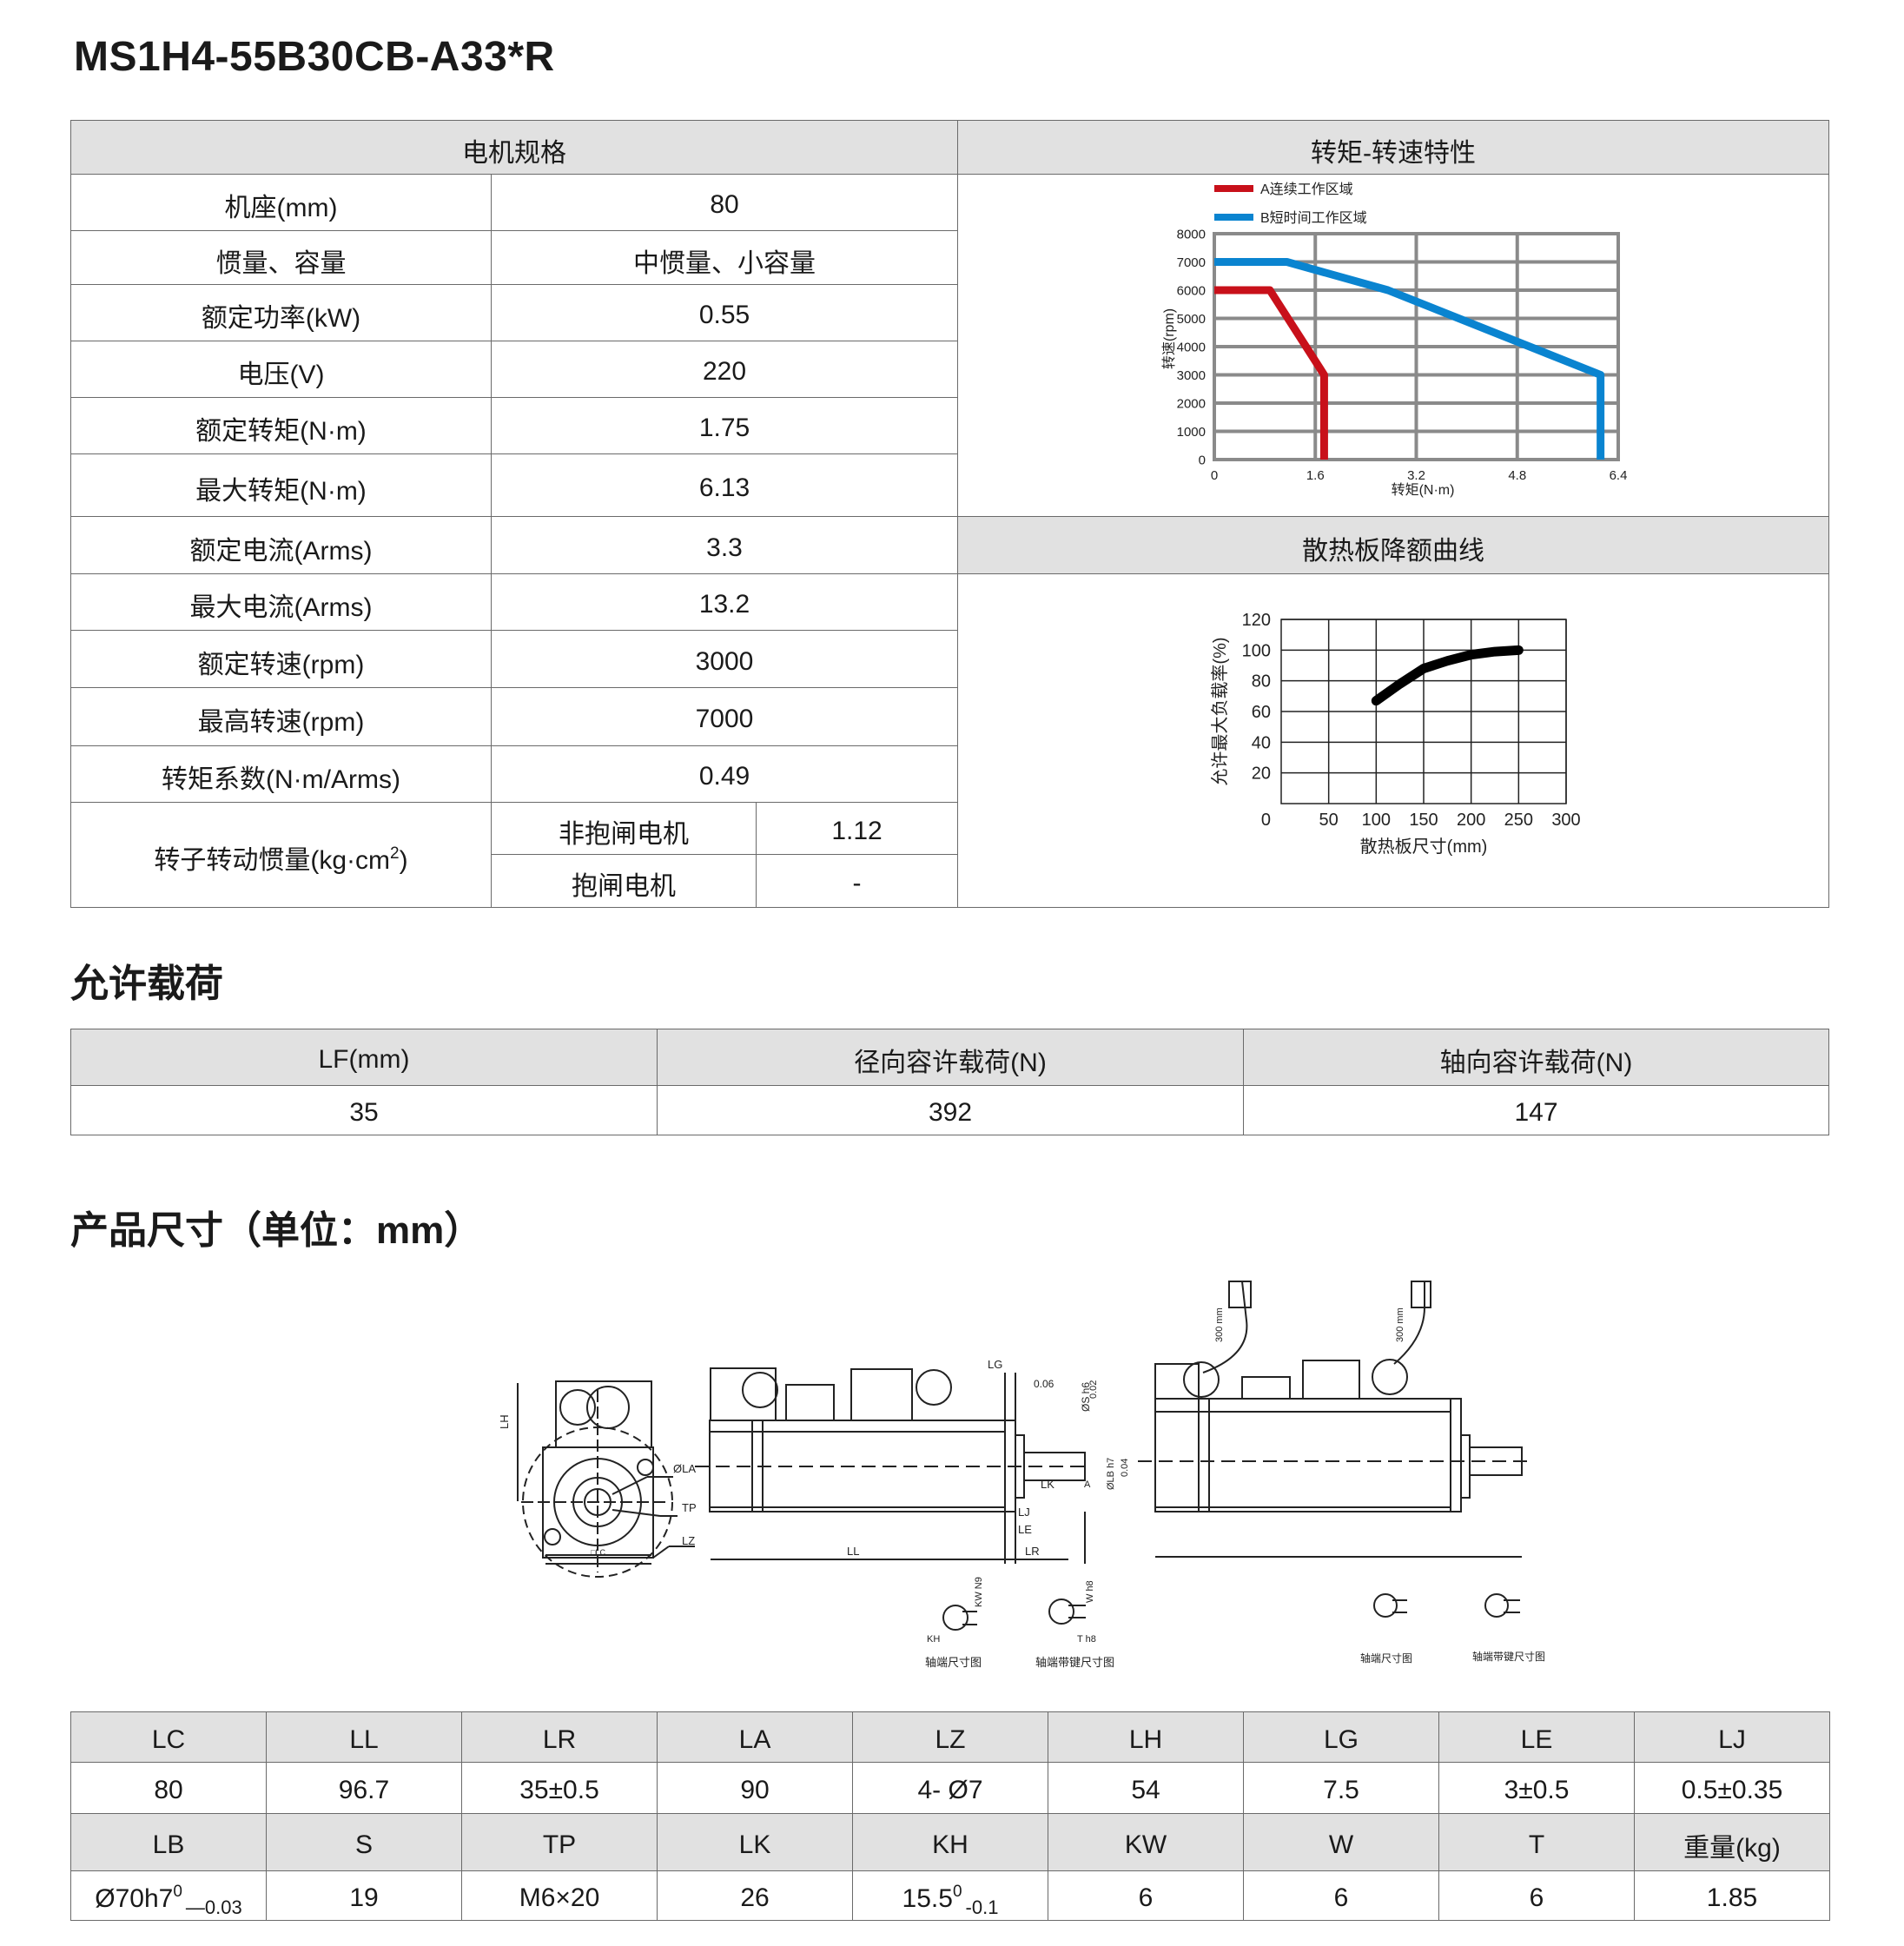  Describe the element at coordinates (1191, 375) in the screenshot. I see `y-tick-label: 3000` at that location.